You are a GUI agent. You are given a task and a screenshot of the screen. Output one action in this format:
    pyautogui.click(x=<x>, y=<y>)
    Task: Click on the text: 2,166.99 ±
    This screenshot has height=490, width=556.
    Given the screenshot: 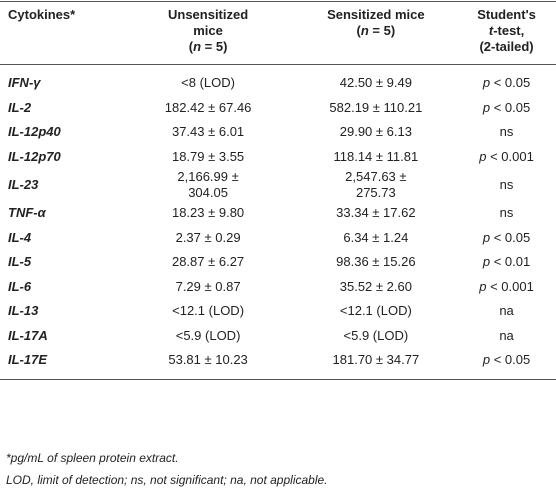 What is the action you would take?
    pyautogui.click(x=208, y=176)
    